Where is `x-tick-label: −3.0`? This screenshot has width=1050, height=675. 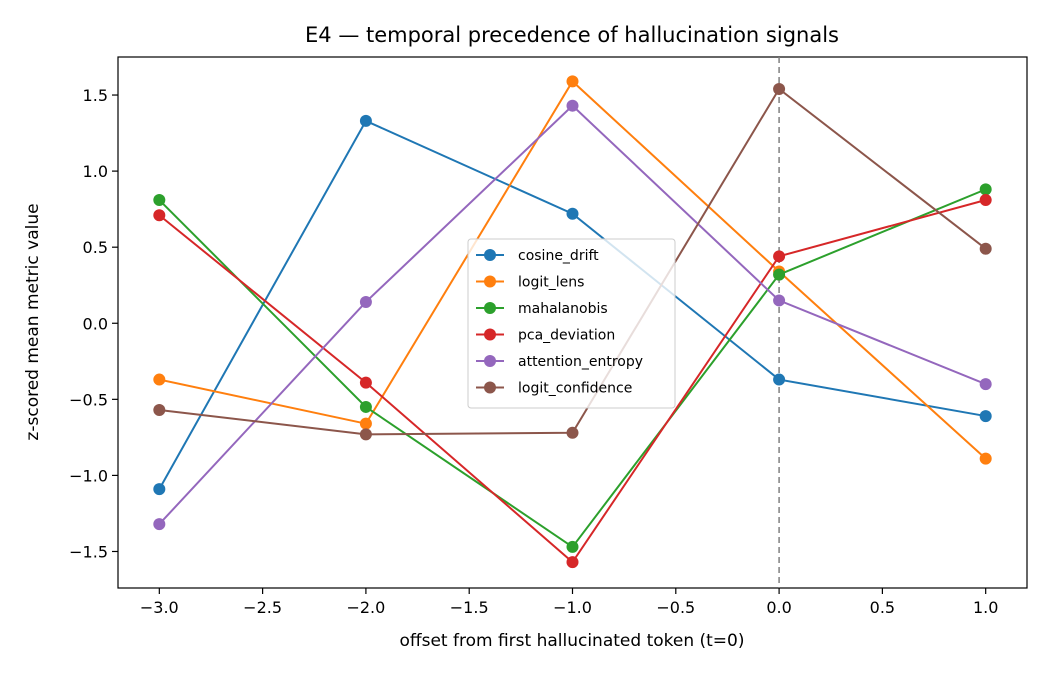 x-tick-label: −3.0 is located at coordinates (159, 607).